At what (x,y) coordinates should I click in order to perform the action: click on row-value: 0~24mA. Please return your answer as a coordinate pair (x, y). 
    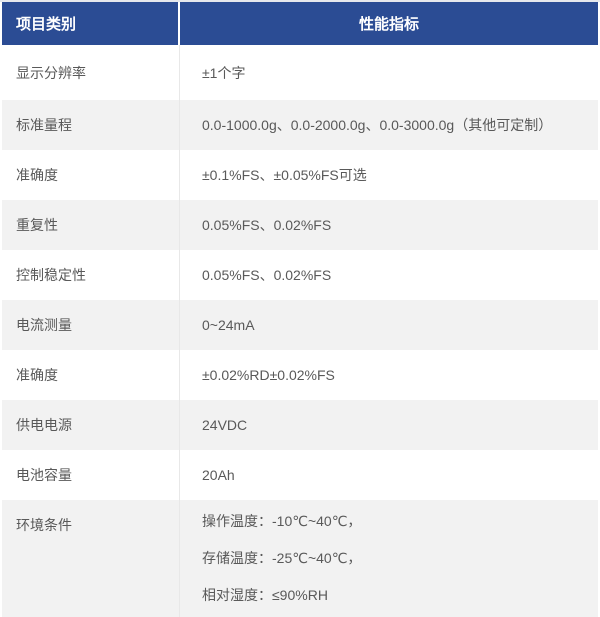
    Looking at the image, I should click on (389, 325).